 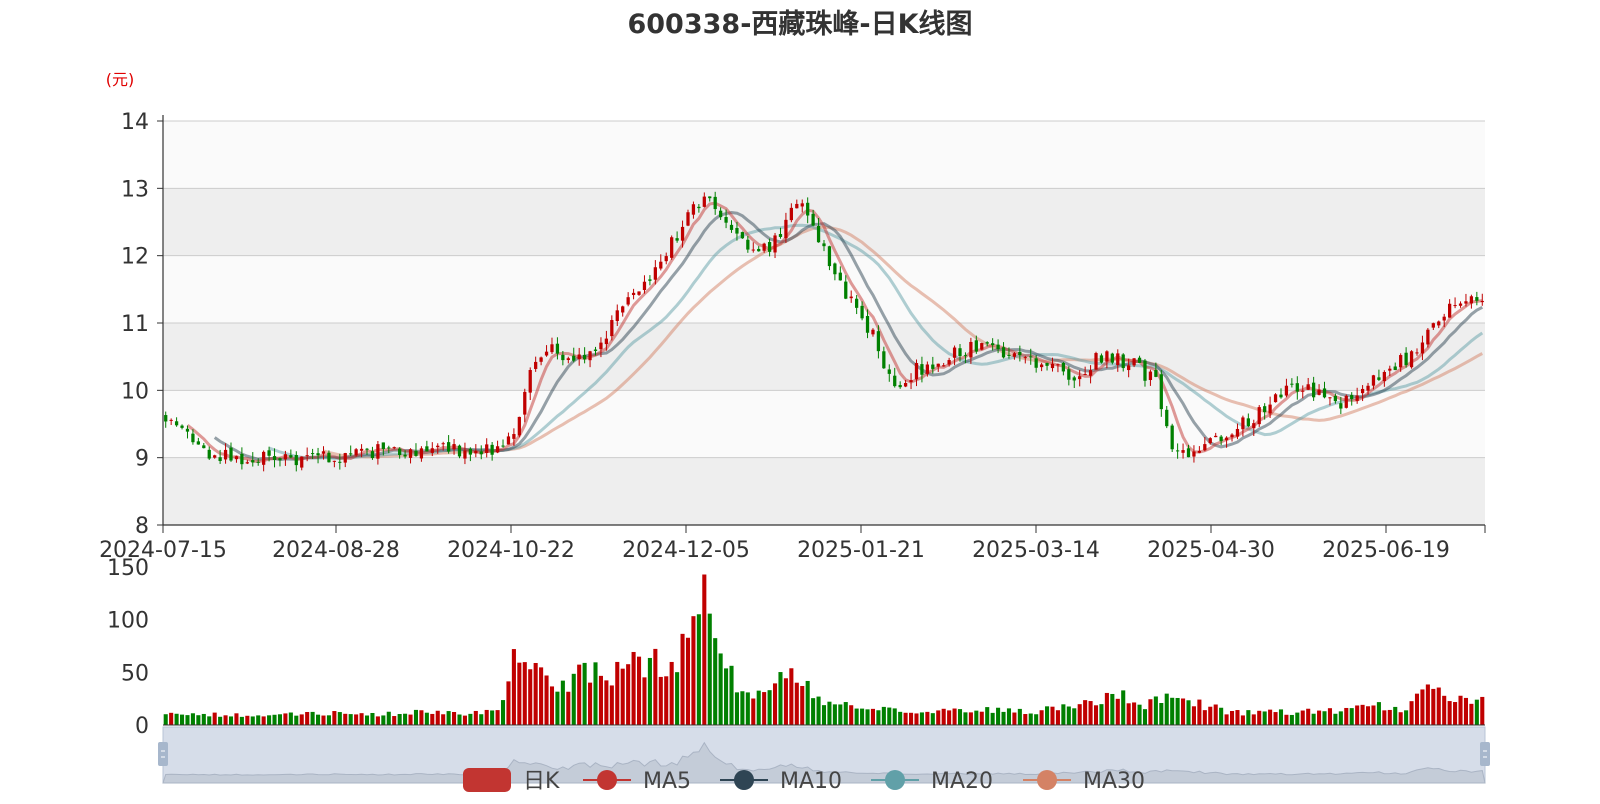 What do you see at coordinates (781, 781) in the screenshot?
I see `legend-item-ma10: MA10` at bounding box center [781, 781].